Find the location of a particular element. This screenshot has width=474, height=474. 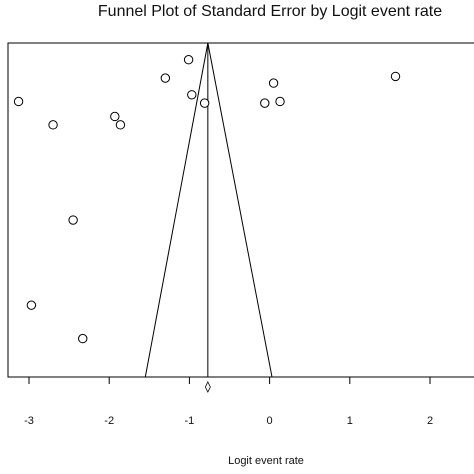

x-tick-label: -3 is located at coordinates (29, 421).